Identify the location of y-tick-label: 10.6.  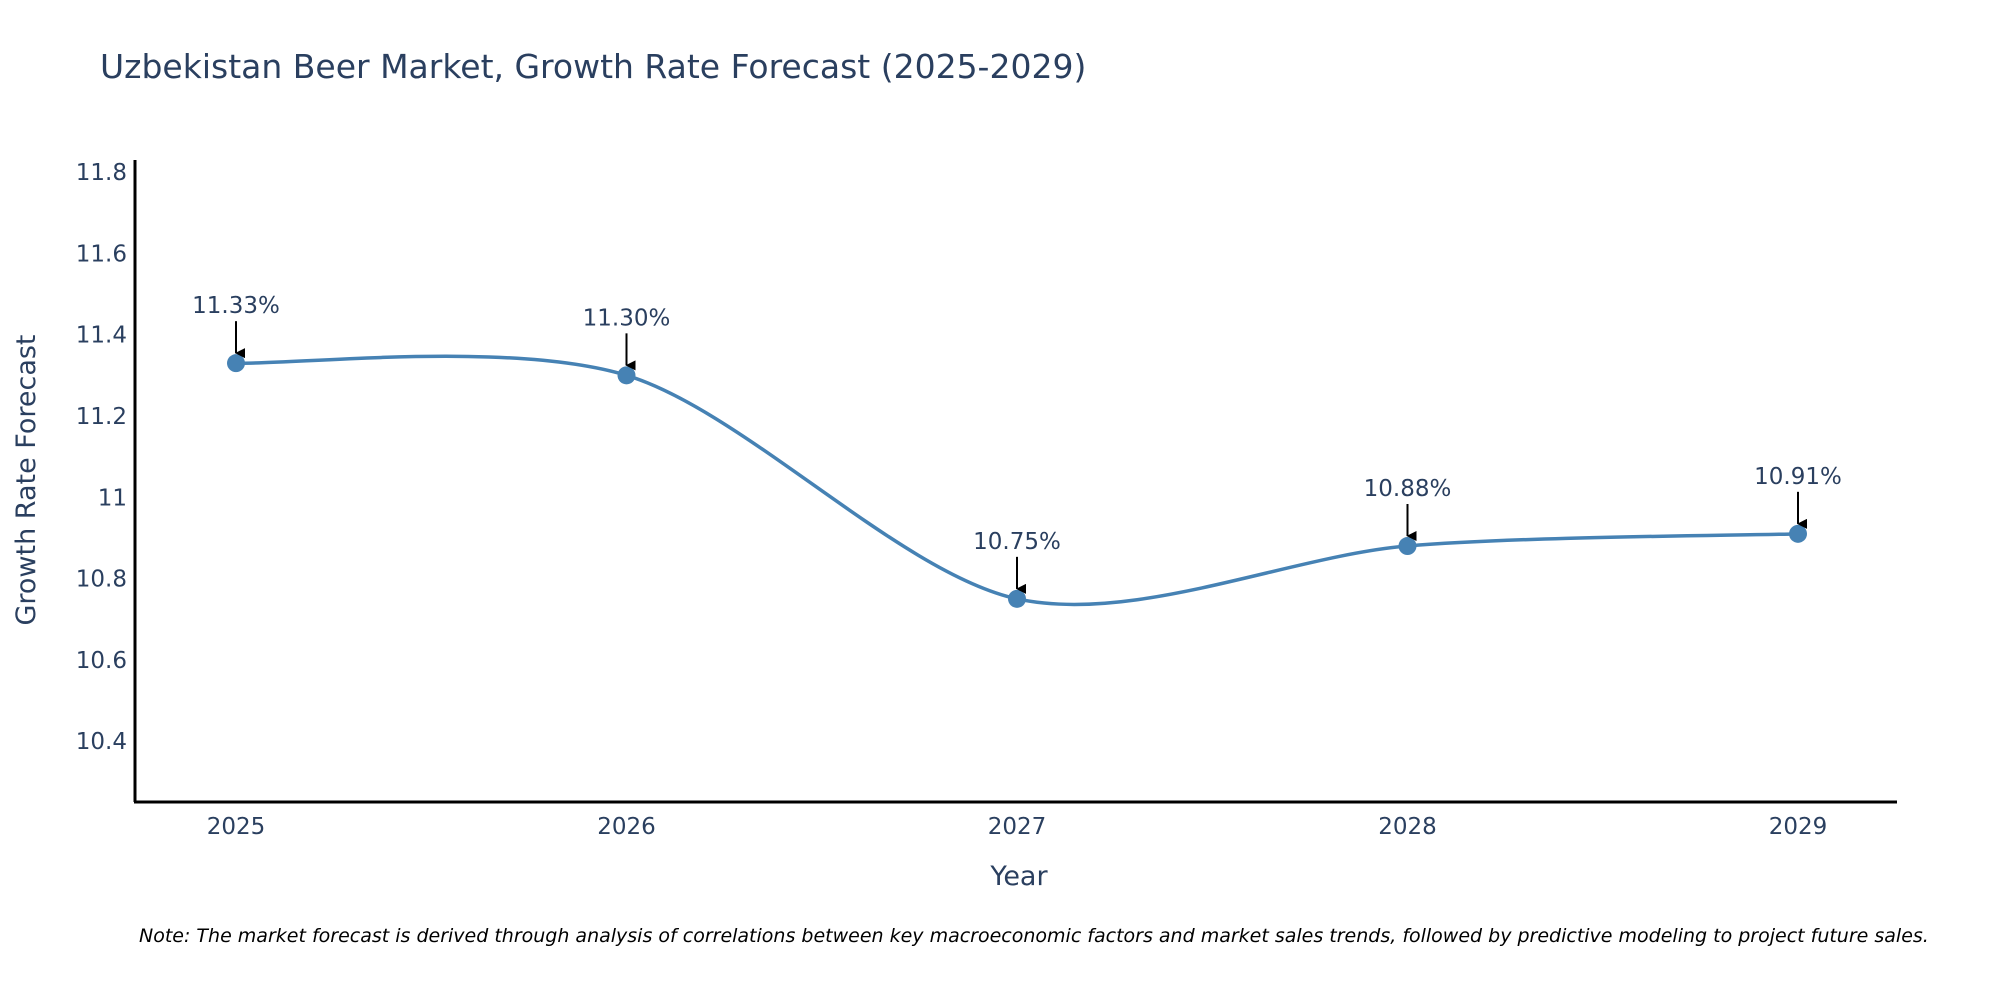
(101, 661).